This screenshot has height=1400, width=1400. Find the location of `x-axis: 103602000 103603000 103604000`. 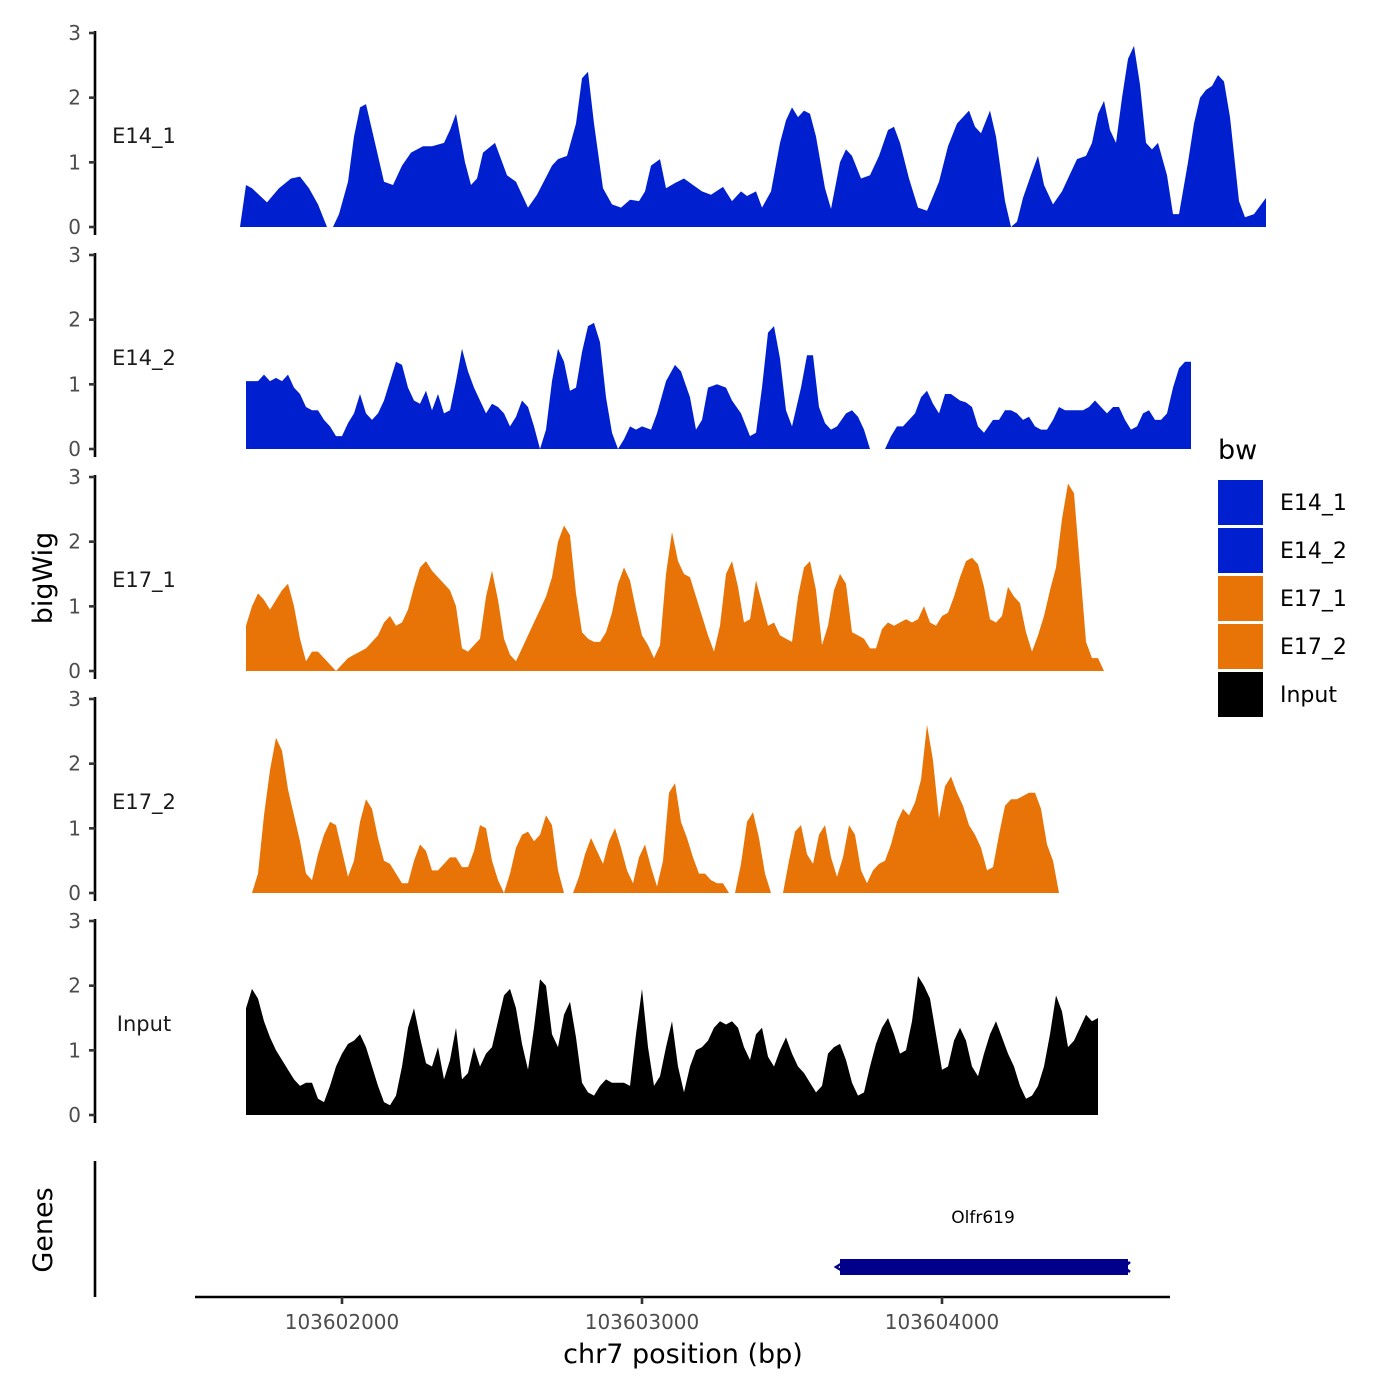

x-axis: 103602000 103603000 103604000 is located at coordinates (682, 1314).